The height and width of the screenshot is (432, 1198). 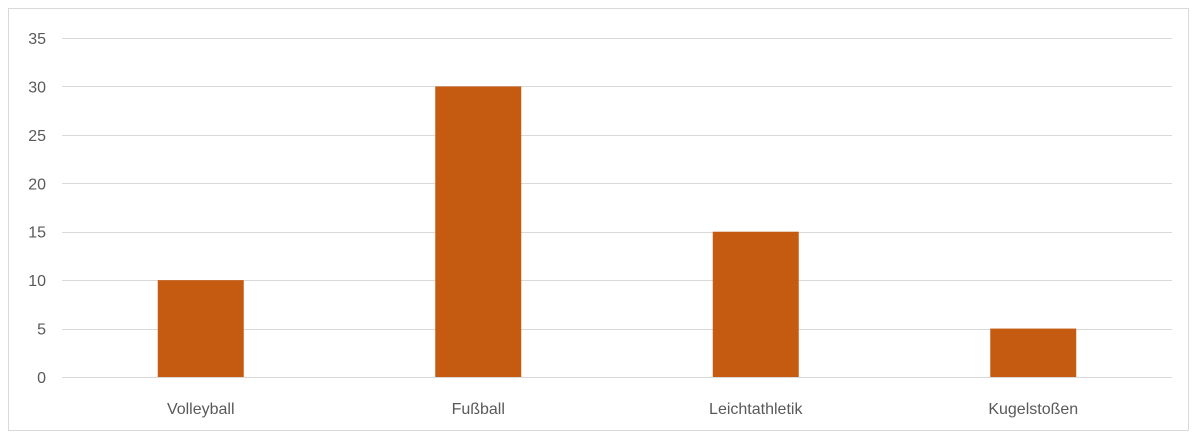 What do you see at coordinates (41, 378) in the screenshot?
I see `y-tick-label: 0` at bounding box center [41, 378].